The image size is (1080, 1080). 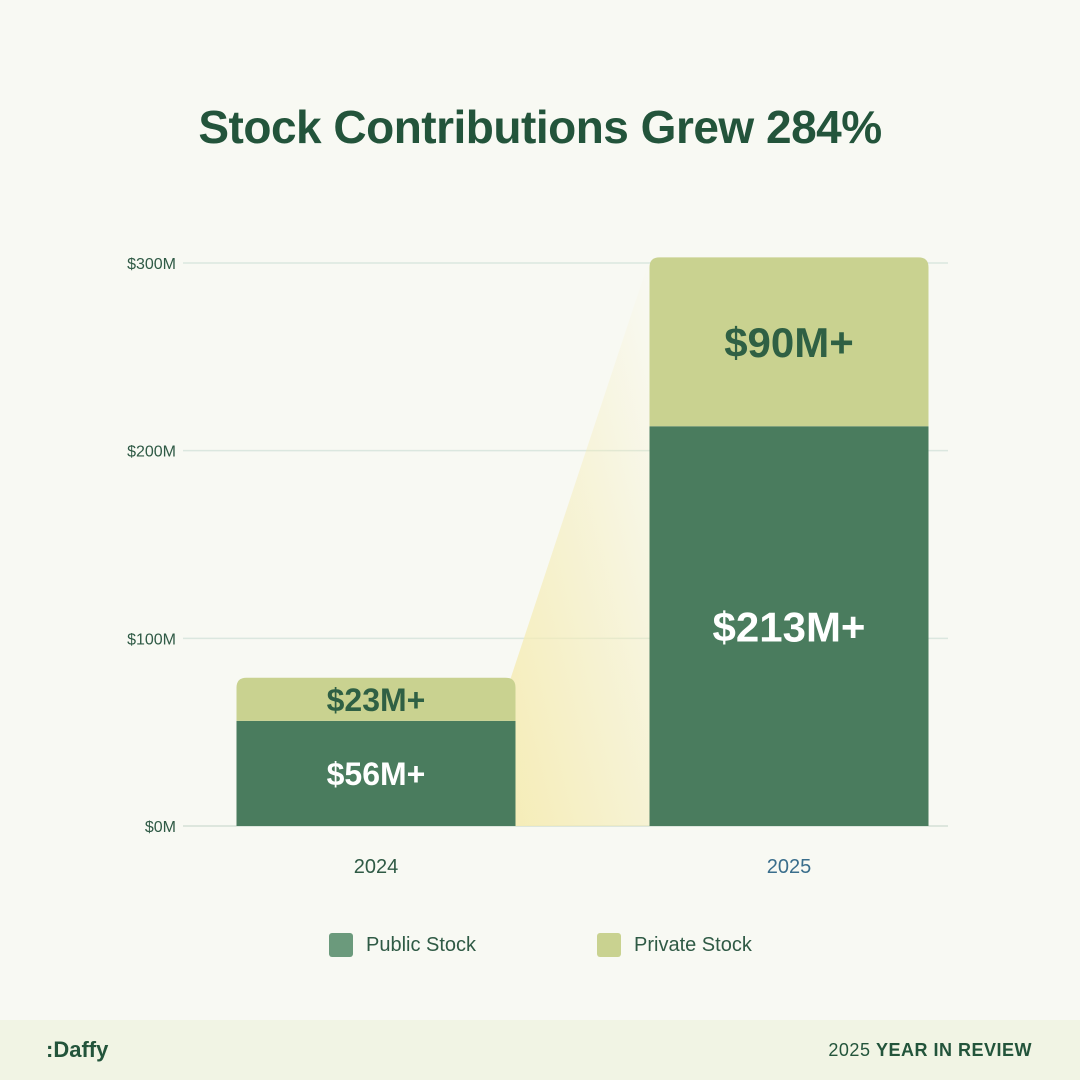 What do you see at coordinates (151, 264) in the screenshot?
I see `y-tick-label: $300M` at bounding box center [151, 264].